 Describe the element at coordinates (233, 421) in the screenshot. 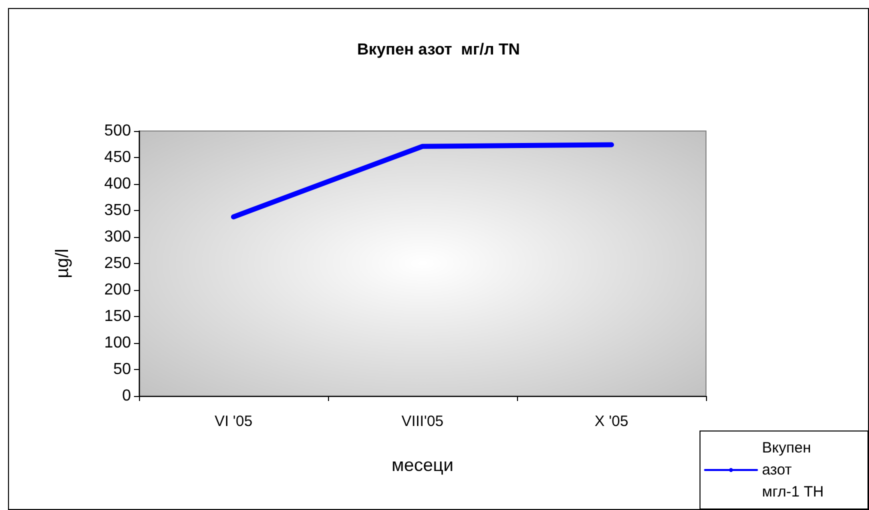

I see `x-tick-label: VI '05` at that location.